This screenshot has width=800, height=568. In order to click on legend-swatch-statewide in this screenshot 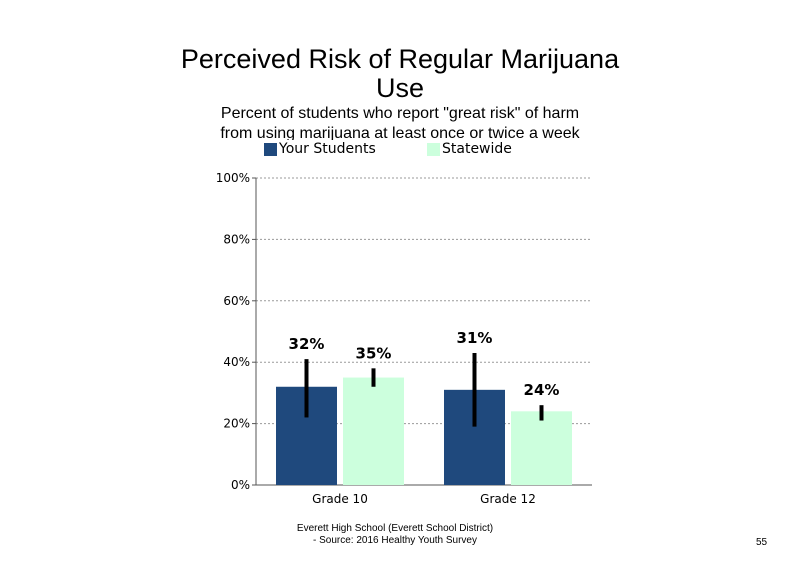, I will do `click(433, 149)`.